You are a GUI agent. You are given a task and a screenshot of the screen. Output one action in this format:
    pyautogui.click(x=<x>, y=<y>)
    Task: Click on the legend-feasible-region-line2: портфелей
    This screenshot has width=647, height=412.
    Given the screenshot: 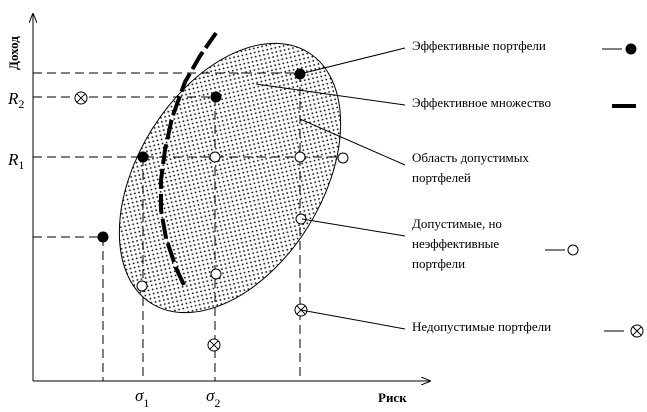 What is the action you would take?
    pyautogui.click(x=441, y=177)
    